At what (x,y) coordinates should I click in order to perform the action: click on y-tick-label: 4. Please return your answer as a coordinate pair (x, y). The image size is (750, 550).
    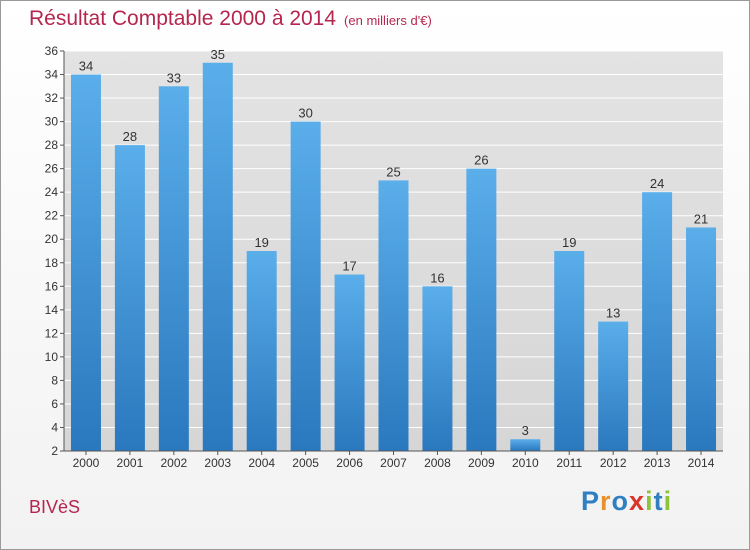
    Looking at the image, I should click on (54, 427).